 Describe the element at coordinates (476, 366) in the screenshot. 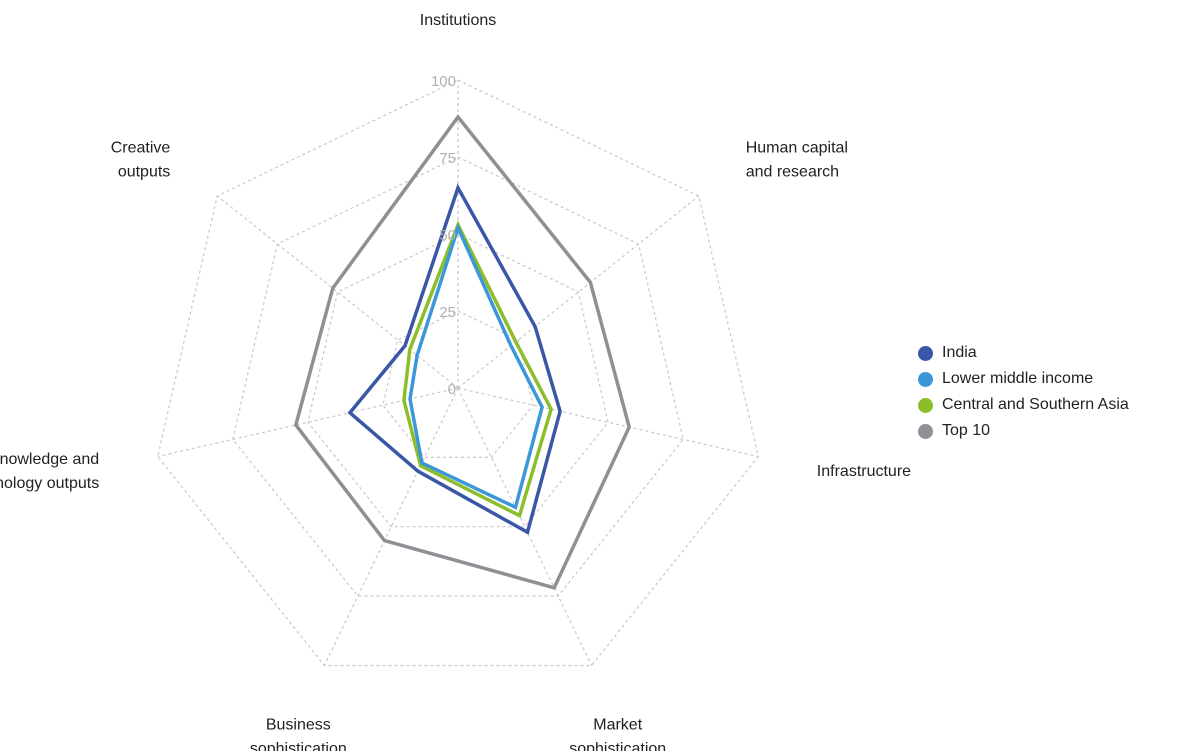

I see `series-lower-middle-income` at that location.